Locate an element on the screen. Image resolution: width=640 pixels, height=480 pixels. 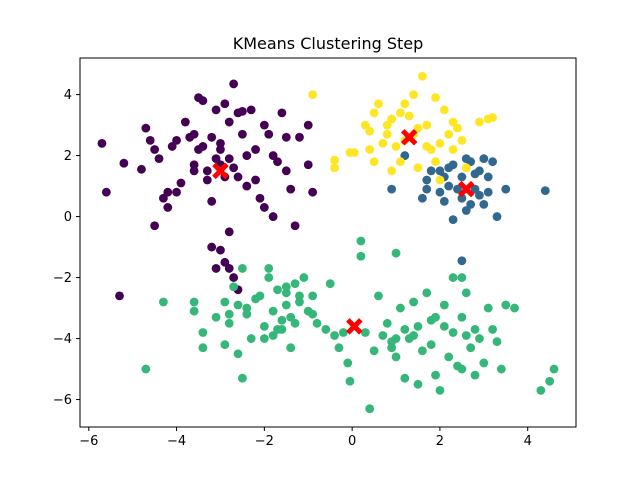
x-tick-label: 0 is located at coordinates (352, 441).